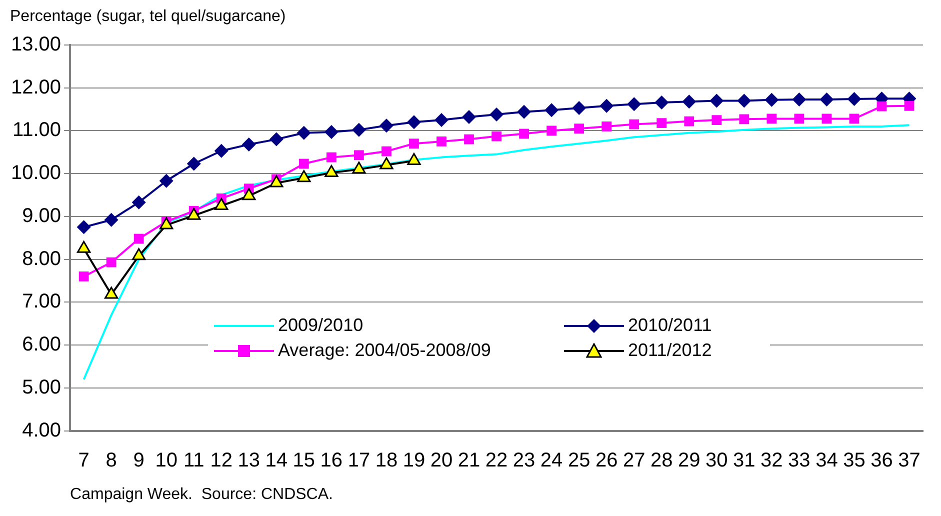  I want to click on x-tick-label: 12, so click(221, 460).